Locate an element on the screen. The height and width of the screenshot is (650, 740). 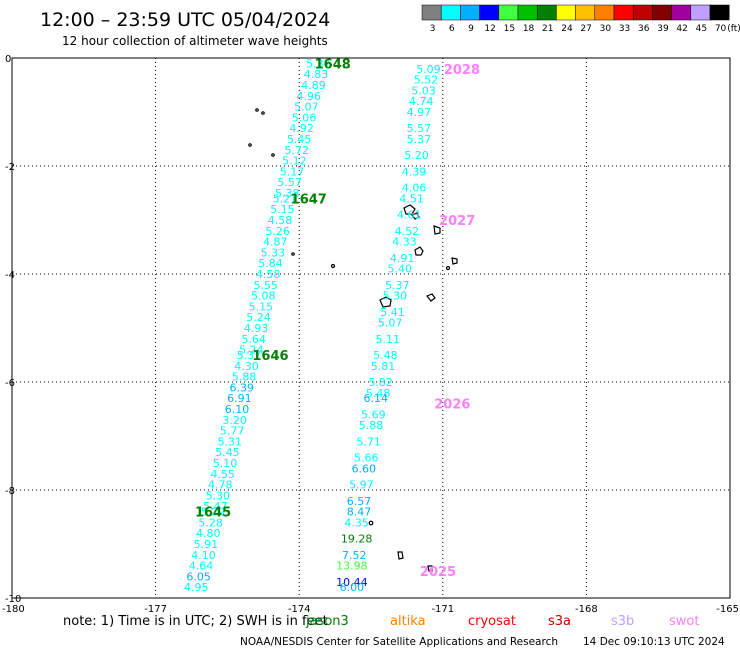
wave-height-value: 4.74 is located at coordinates (421, 101).